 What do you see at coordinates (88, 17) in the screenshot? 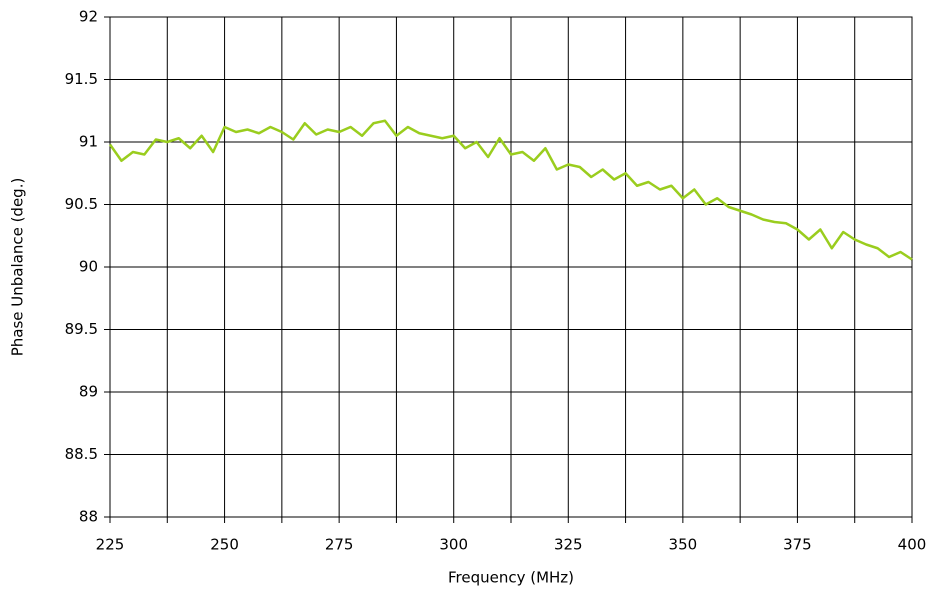
I see `y-tick-label: 92` at bounding box center [88, 17].